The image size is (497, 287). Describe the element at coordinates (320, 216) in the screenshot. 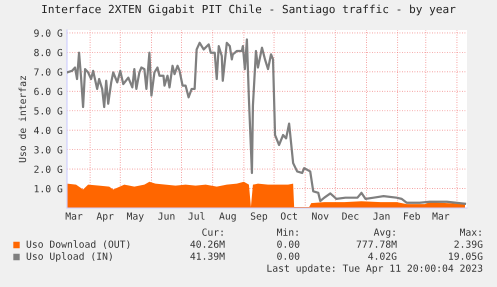

I see `x-tick-label: Nov` at that location.